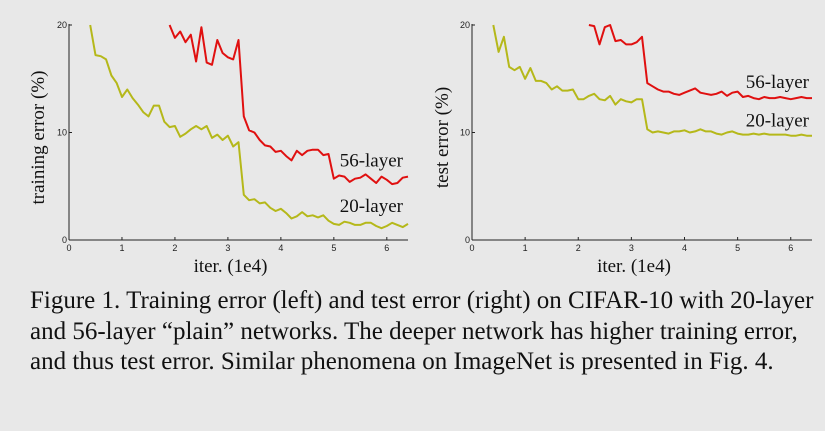 The image size is (825, 431). I want to click on train-x-tick-label: 5, so click(333, 248).